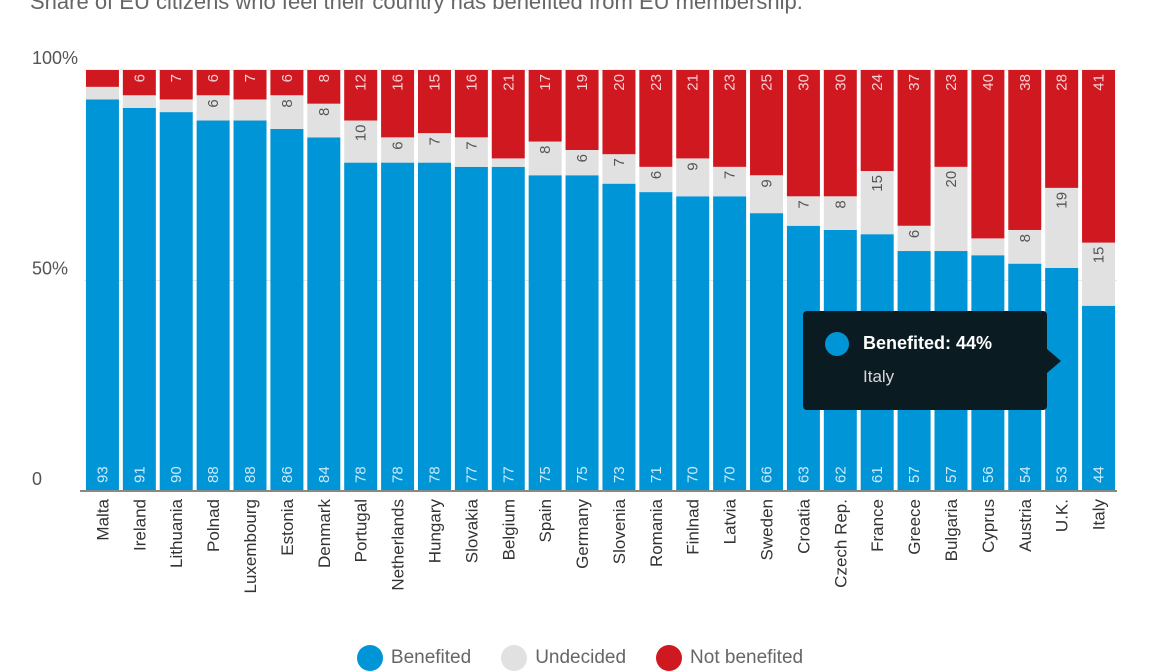 The height and width of the screenshot is (671, 1160). What do you see at coordinates (1025, 246) in the screenshot?
I see `bar-undecided-austria` at bounding box center [1025, 246].